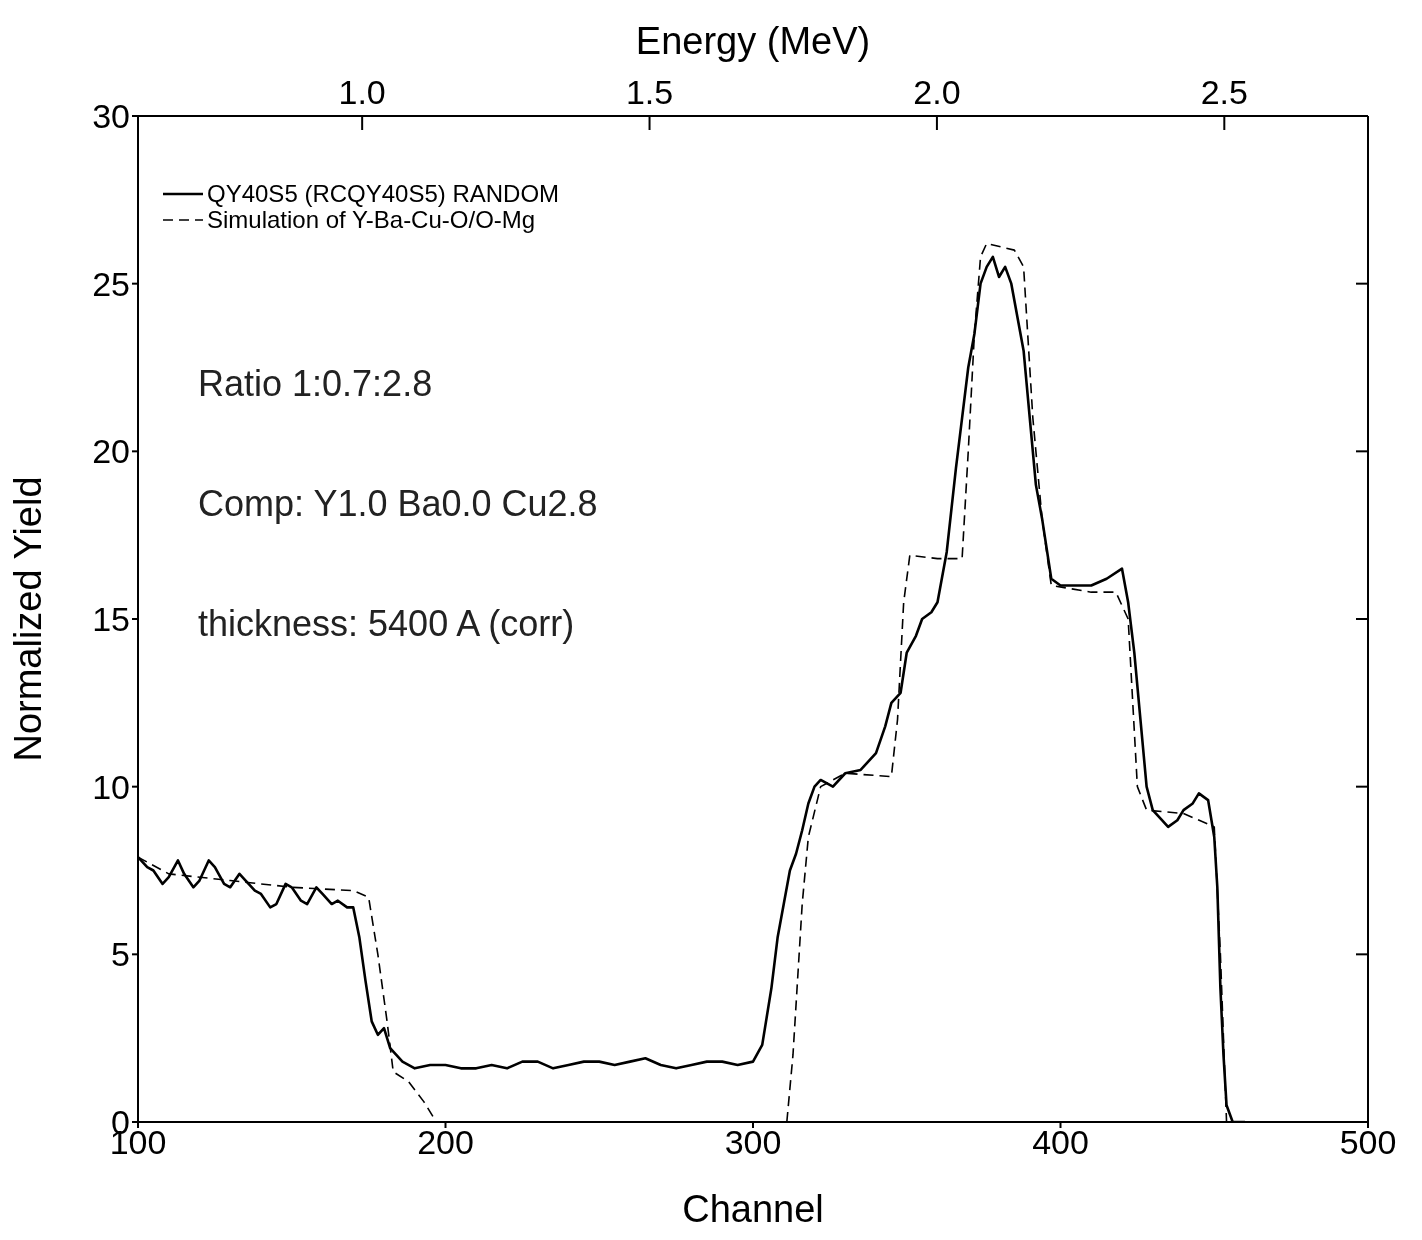 Image resolution: width=1422 pixels, height=1240 pixels. I want to click on y-tick-label: 20, so click(111, 451).